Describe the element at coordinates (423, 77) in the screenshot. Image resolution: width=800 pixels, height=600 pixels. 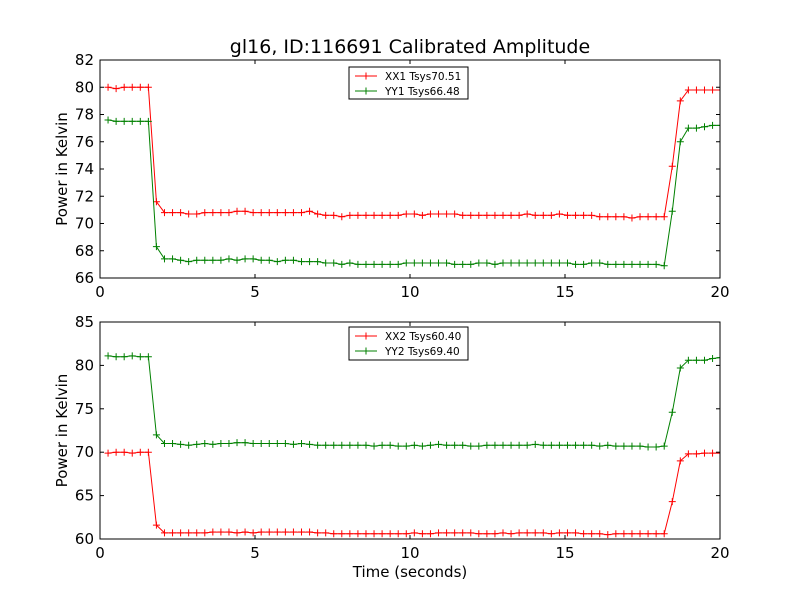
I see `legend-label: XX1 Tsys70.51` at that location.